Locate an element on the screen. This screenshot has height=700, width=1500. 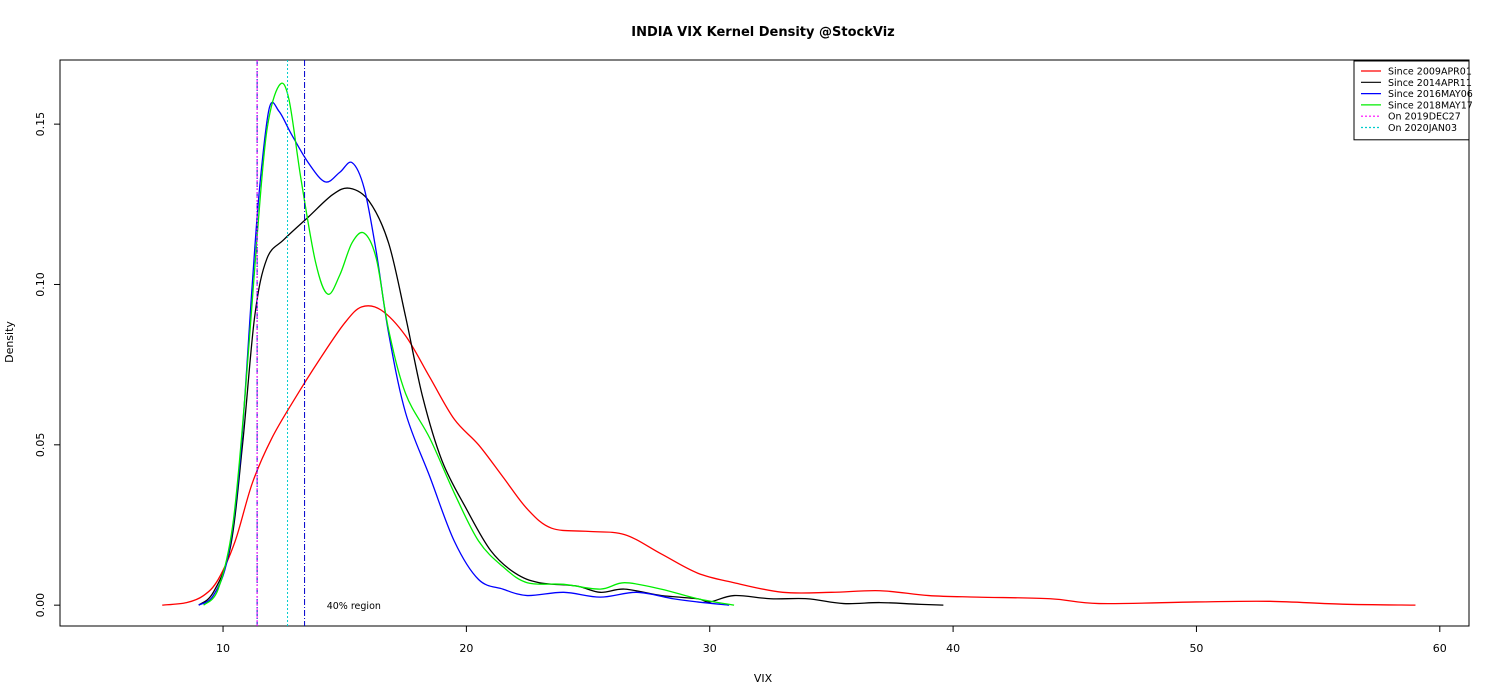
x-tick-label: 60 is located at coordinates (1440, 648).